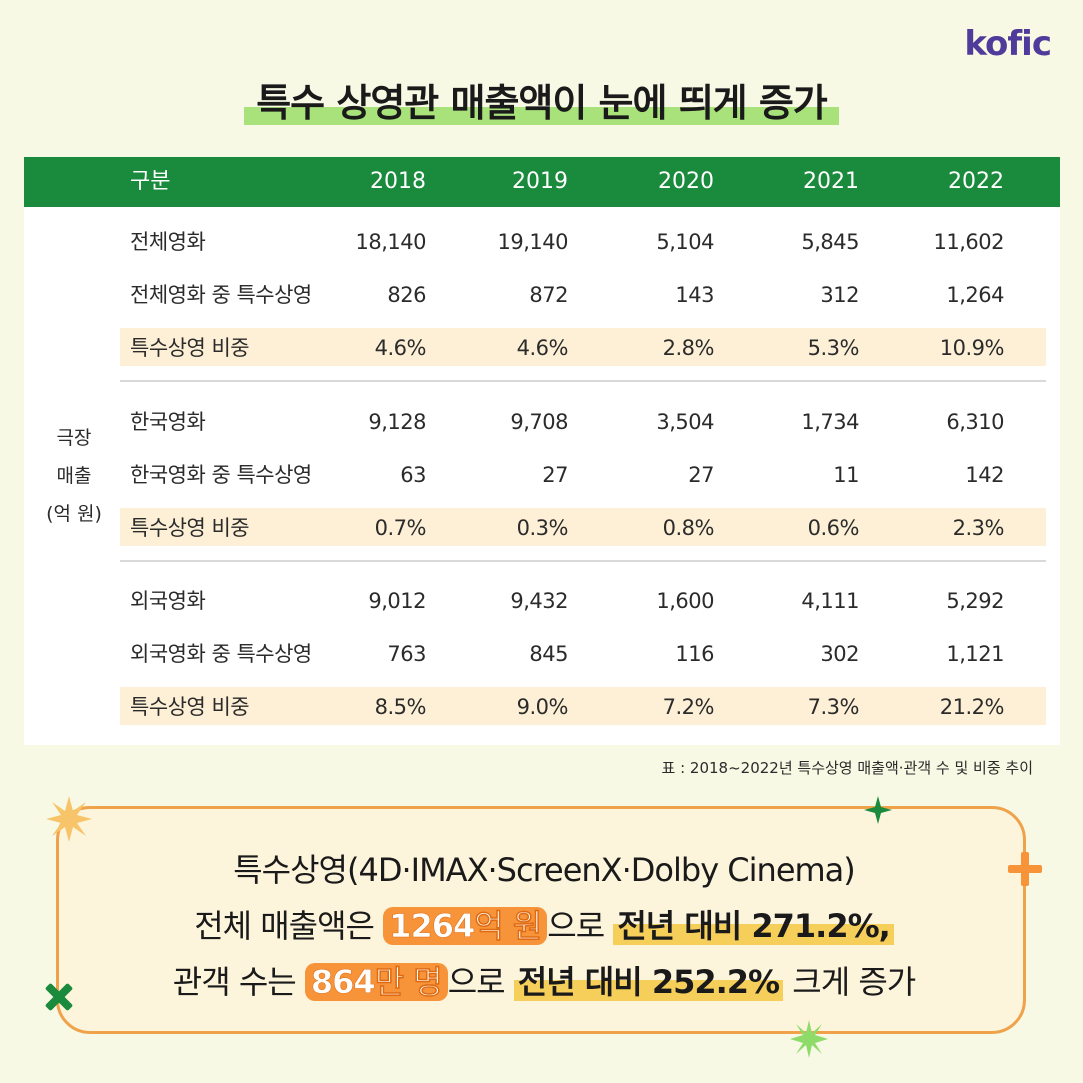 The image size is (1083, 1083). What do you see at coordinates (168, 601) in the screenshot?
I see `row-label: 외국영화` at bounding box center [168, 601].